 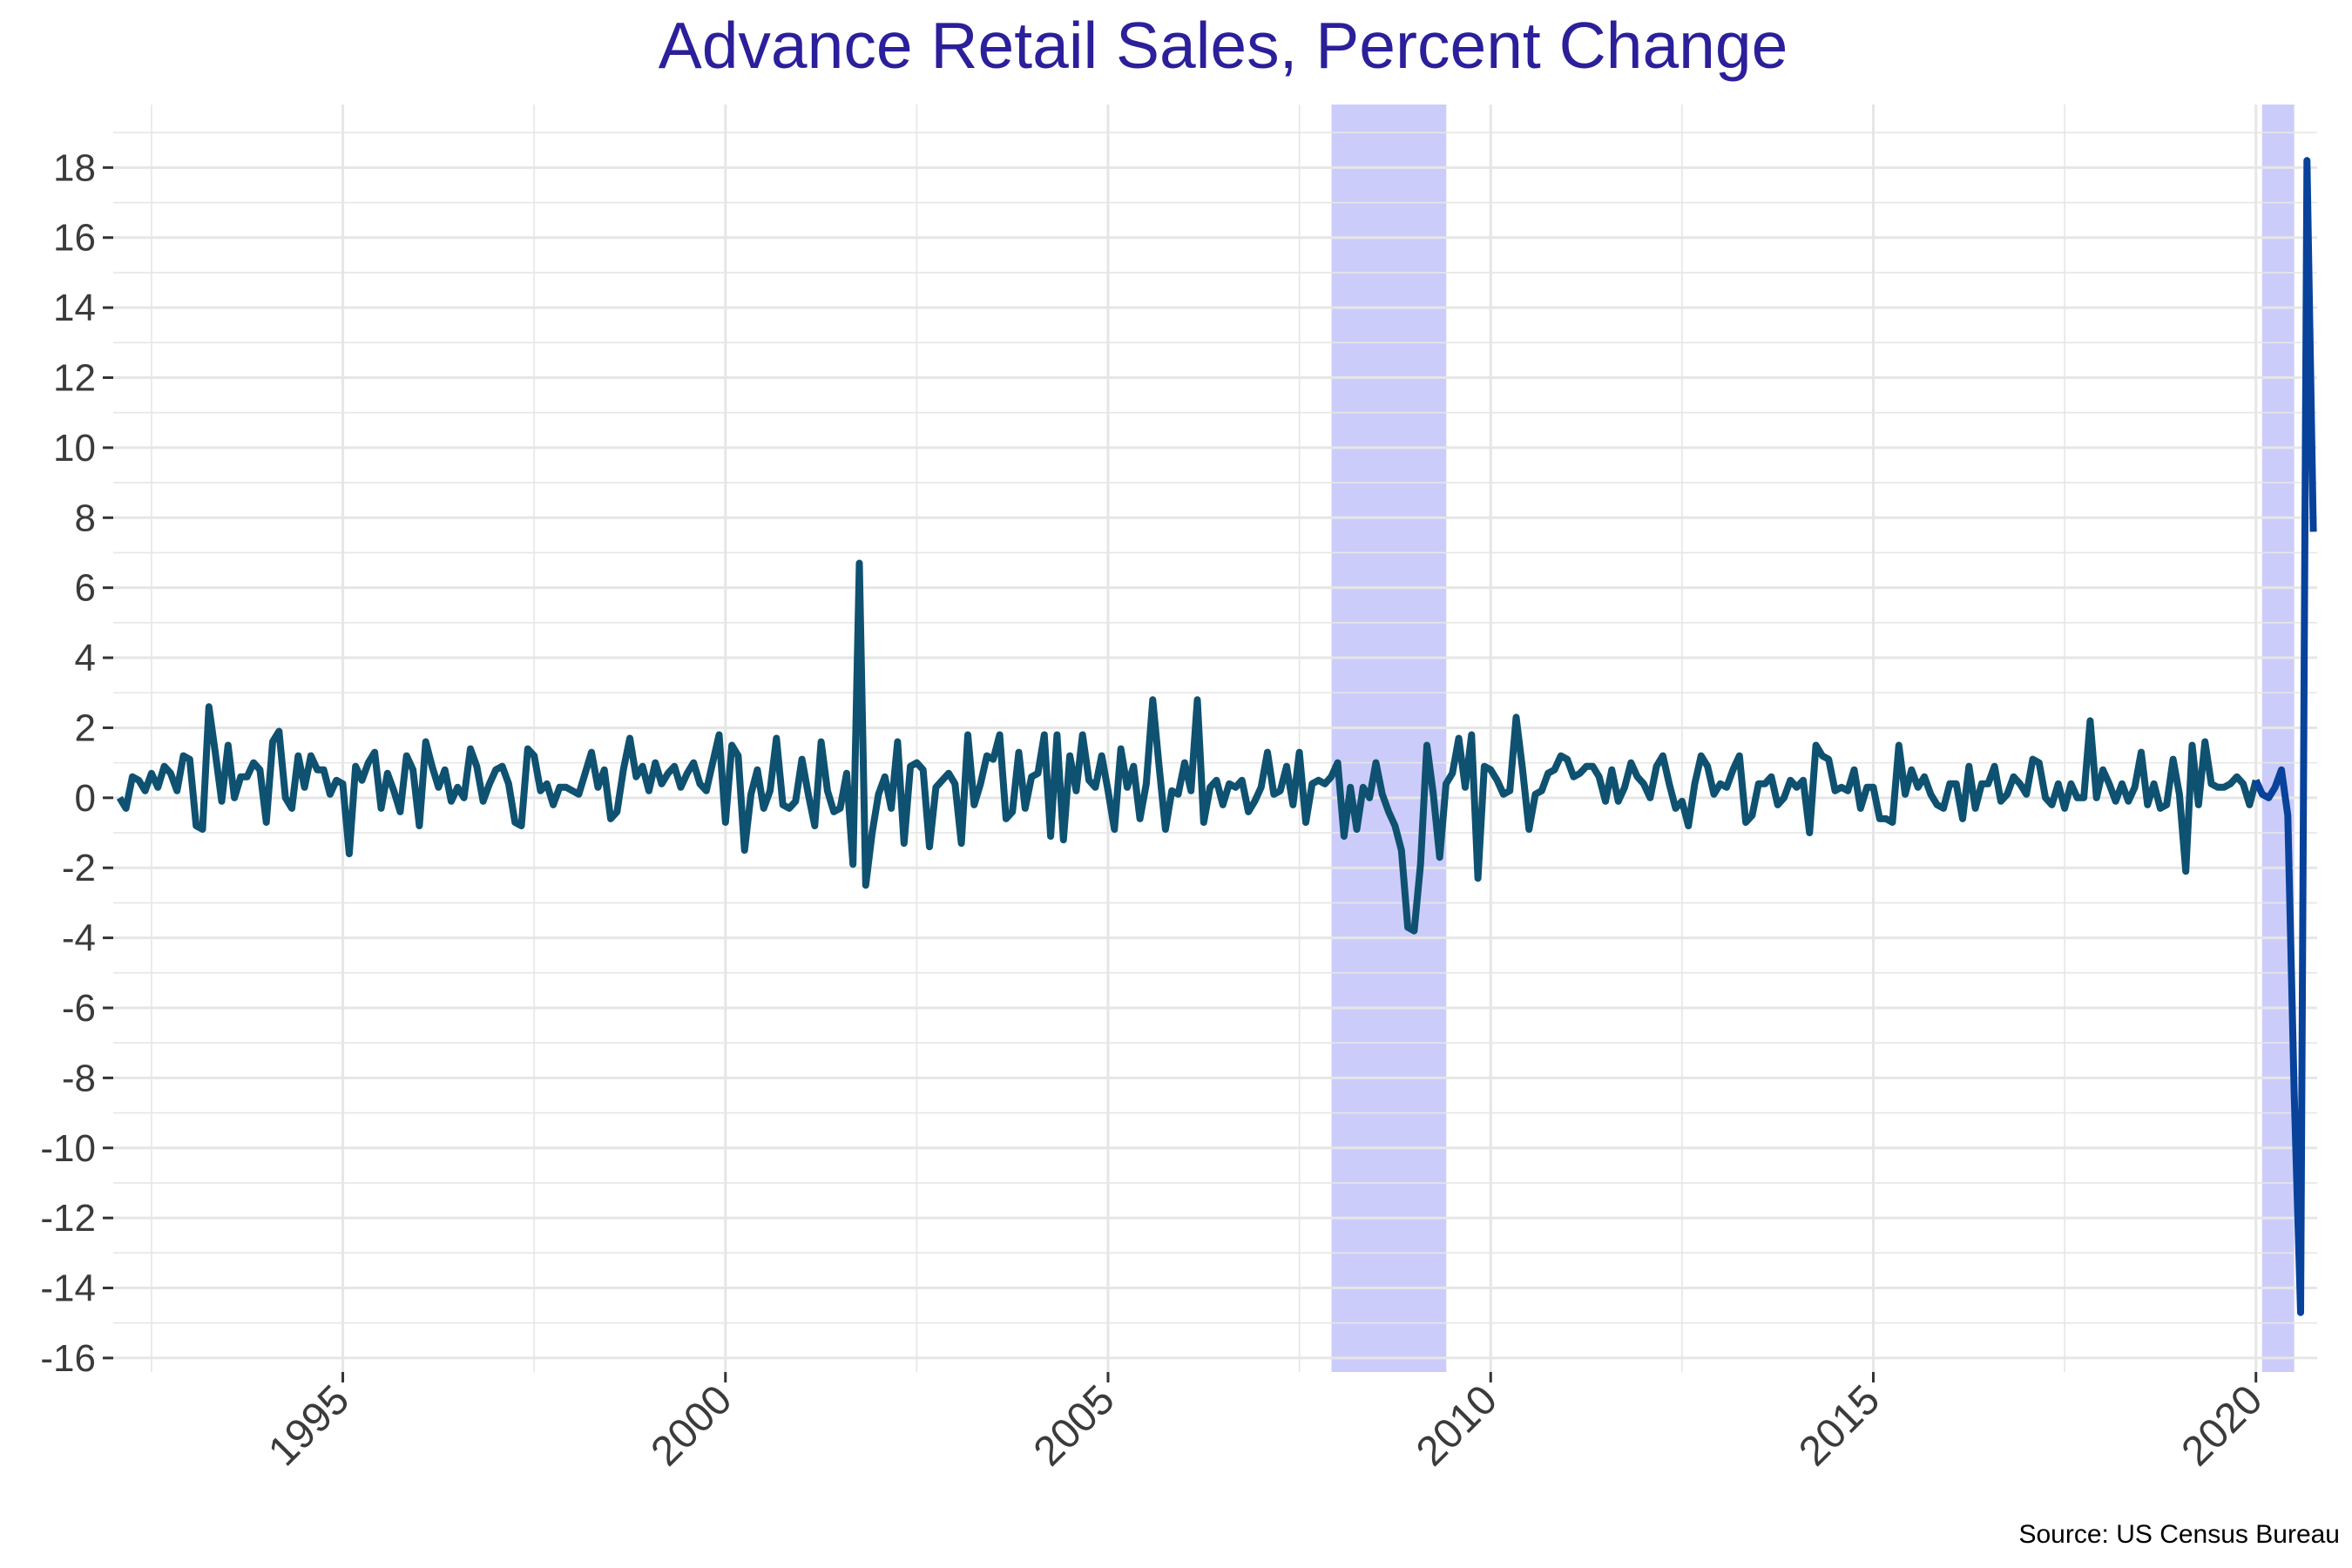 What do you see at coordinates (79, 1008) in the screenshot?
I see `y-tick-label: -6` at bounding box center [79, 1008].